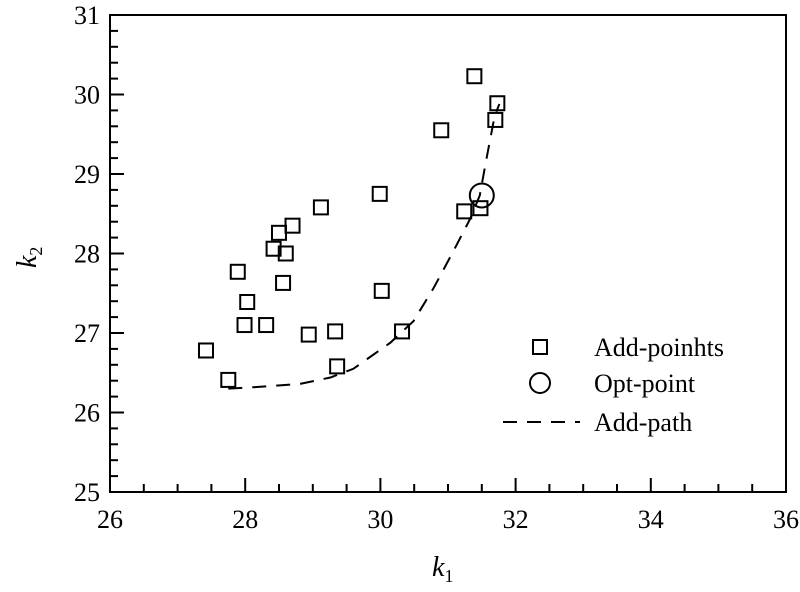 This screenshot has height=592, width=800. I want to click on x-tick-label: 36, so click(786, 519).